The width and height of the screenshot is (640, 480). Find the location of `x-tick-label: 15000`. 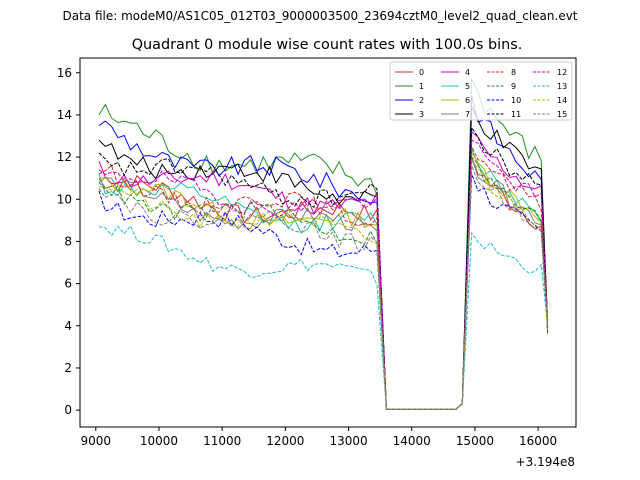

x-tick-label: 15000 is located at coordinates (475, 441).